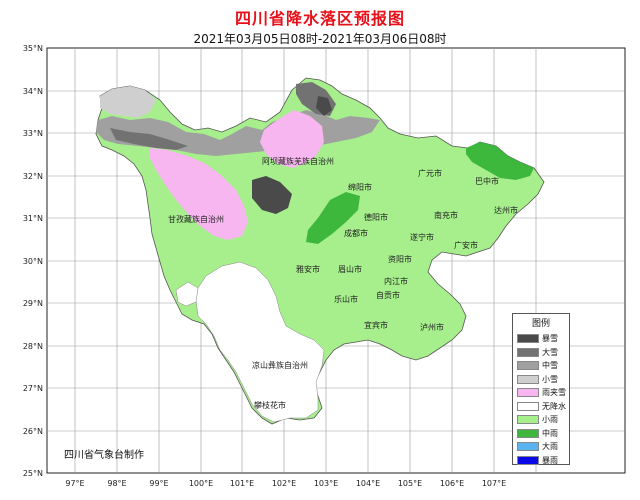  I want to click on legend-label: 小雨, so click(550, 420).